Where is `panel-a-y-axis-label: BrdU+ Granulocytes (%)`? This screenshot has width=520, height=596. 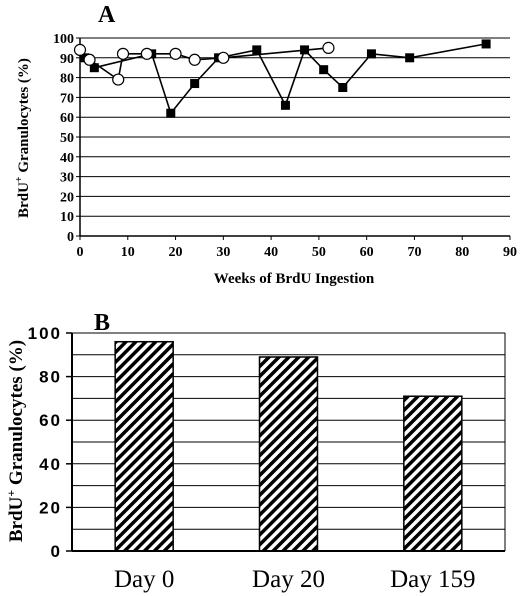 panel-a-y-axis-label: BrdU+ Granulocytes (%) is located at coordinates (23, 138).